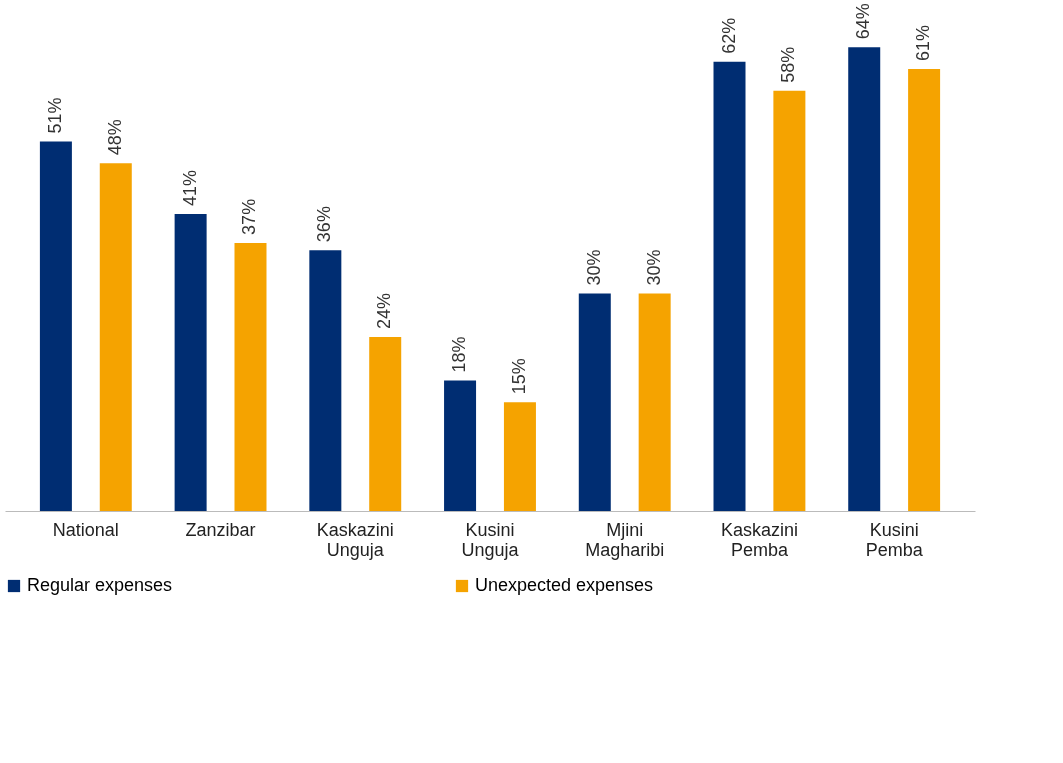  I want to click on x-tick-label: Kaskazini Pemba, so click(759, 539).